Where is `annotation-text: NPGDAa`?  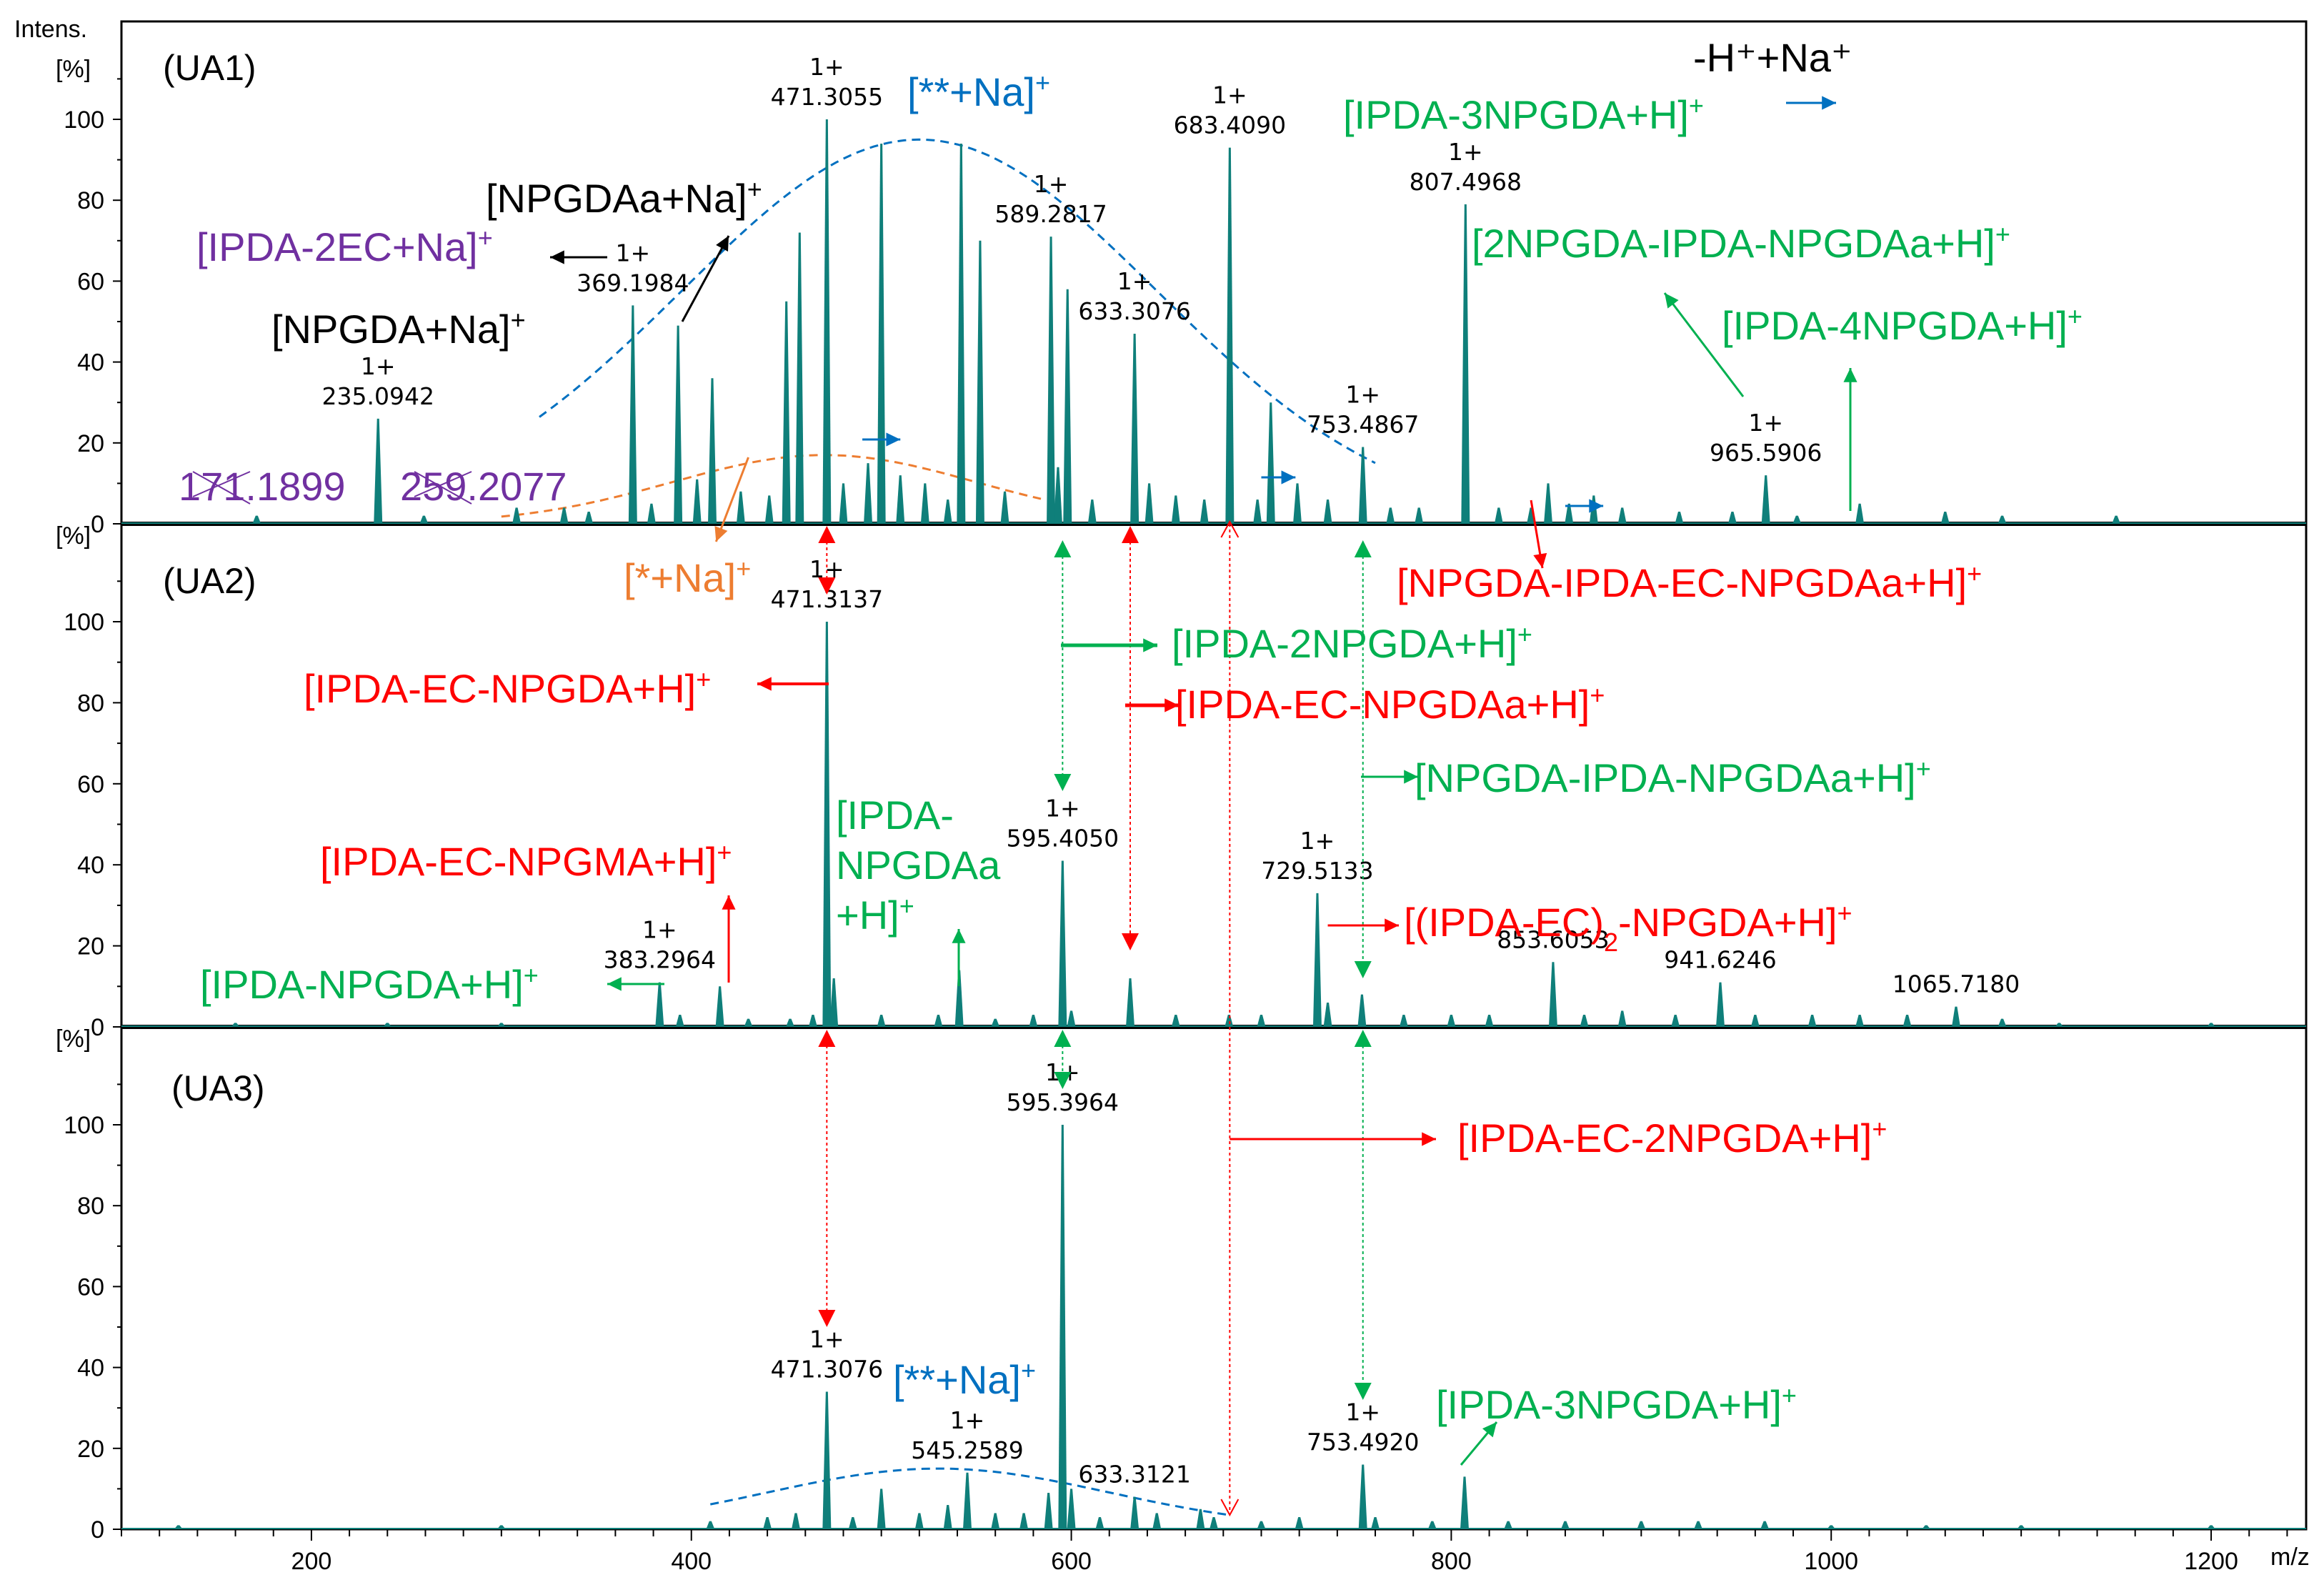 annotation-text: NPGDAa is located at coordinates (918, 866).